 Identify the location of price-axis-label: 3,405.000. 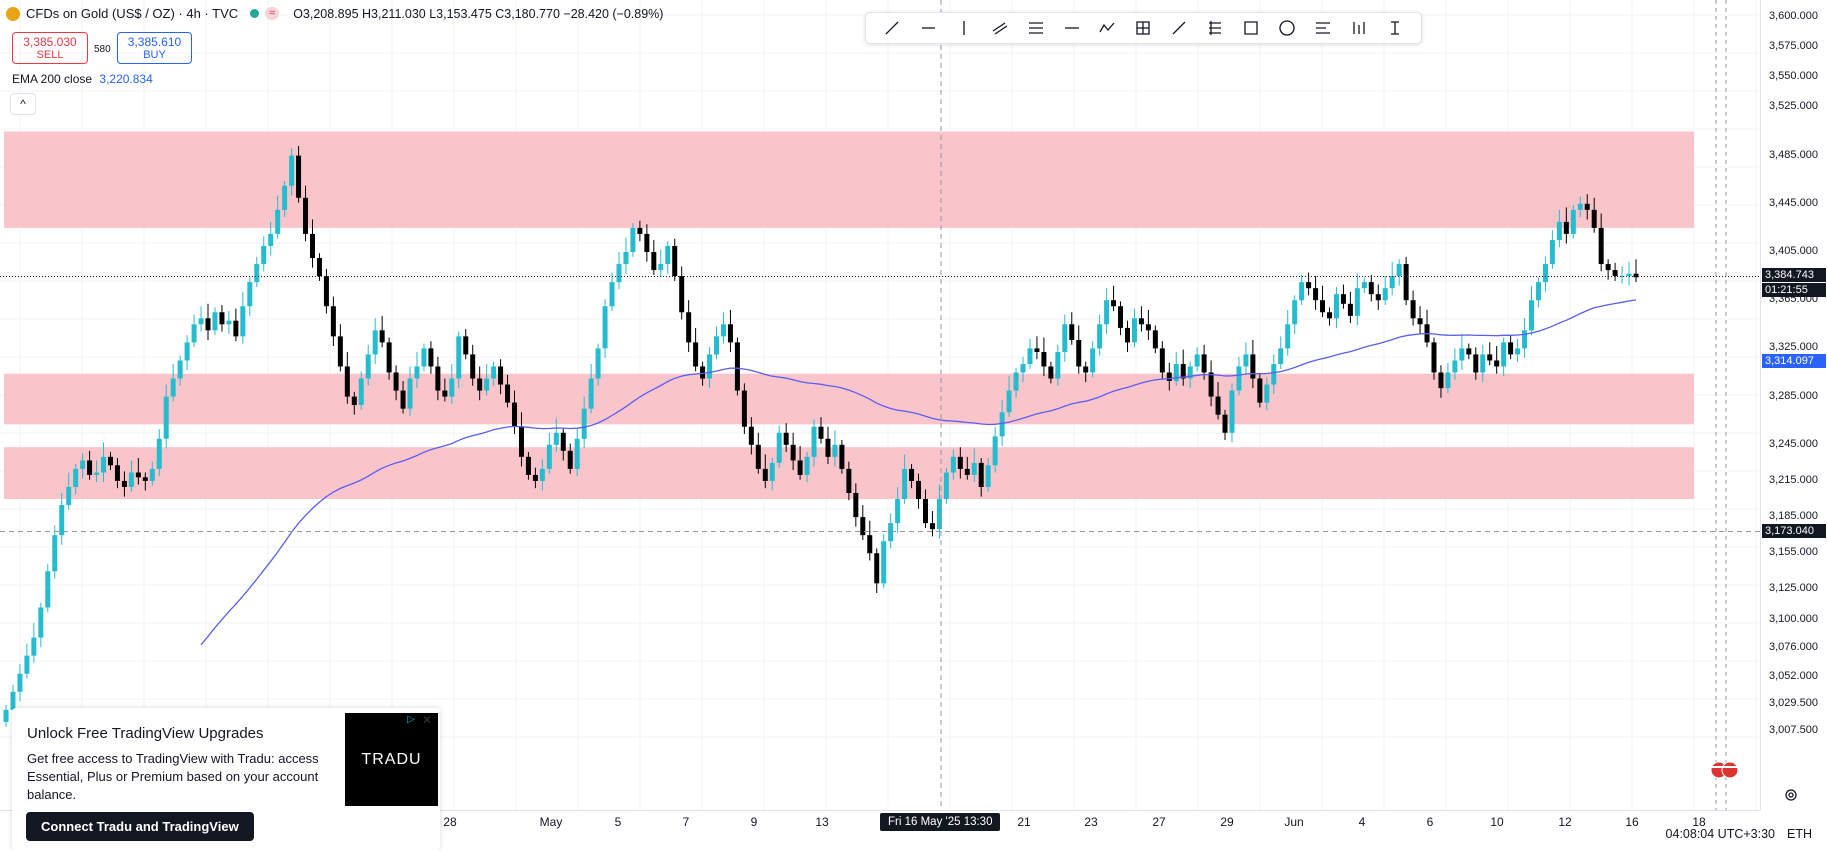
(1793, 251).